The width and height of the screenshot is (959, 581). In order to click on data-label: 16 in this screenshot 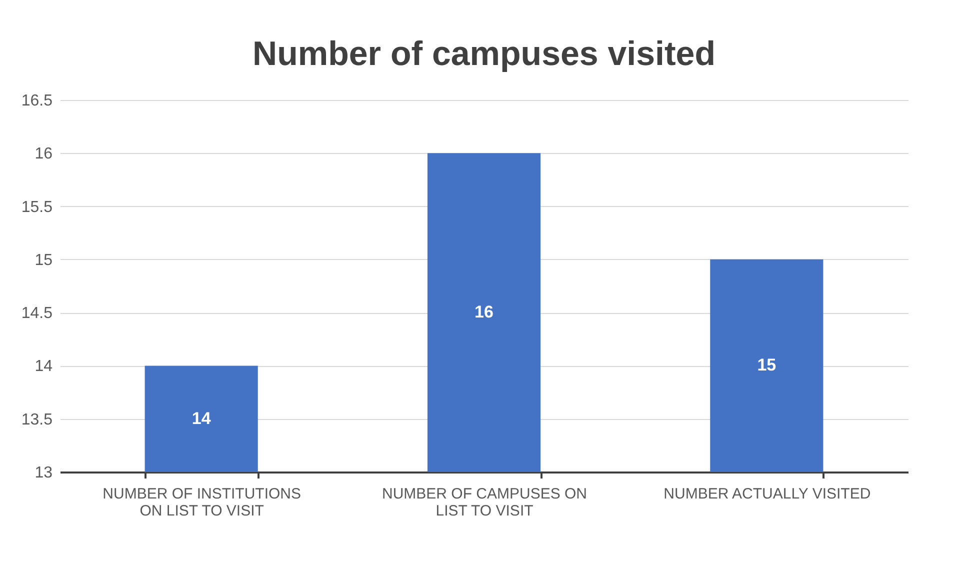, I will do `click(484, 312)`.